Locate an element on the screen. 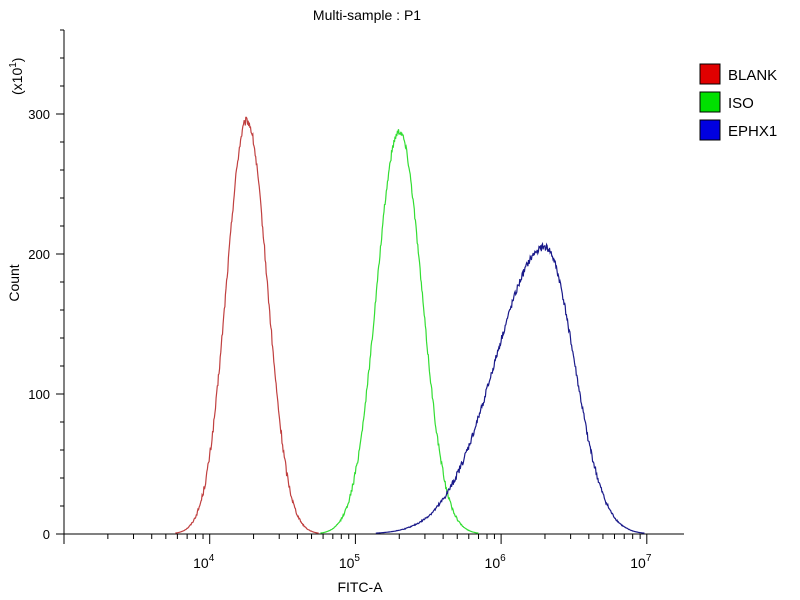 The height and width of the screenshot is (600, 800). legend-item-ephx1: EPHX1 is located at coordinates (738, 130).